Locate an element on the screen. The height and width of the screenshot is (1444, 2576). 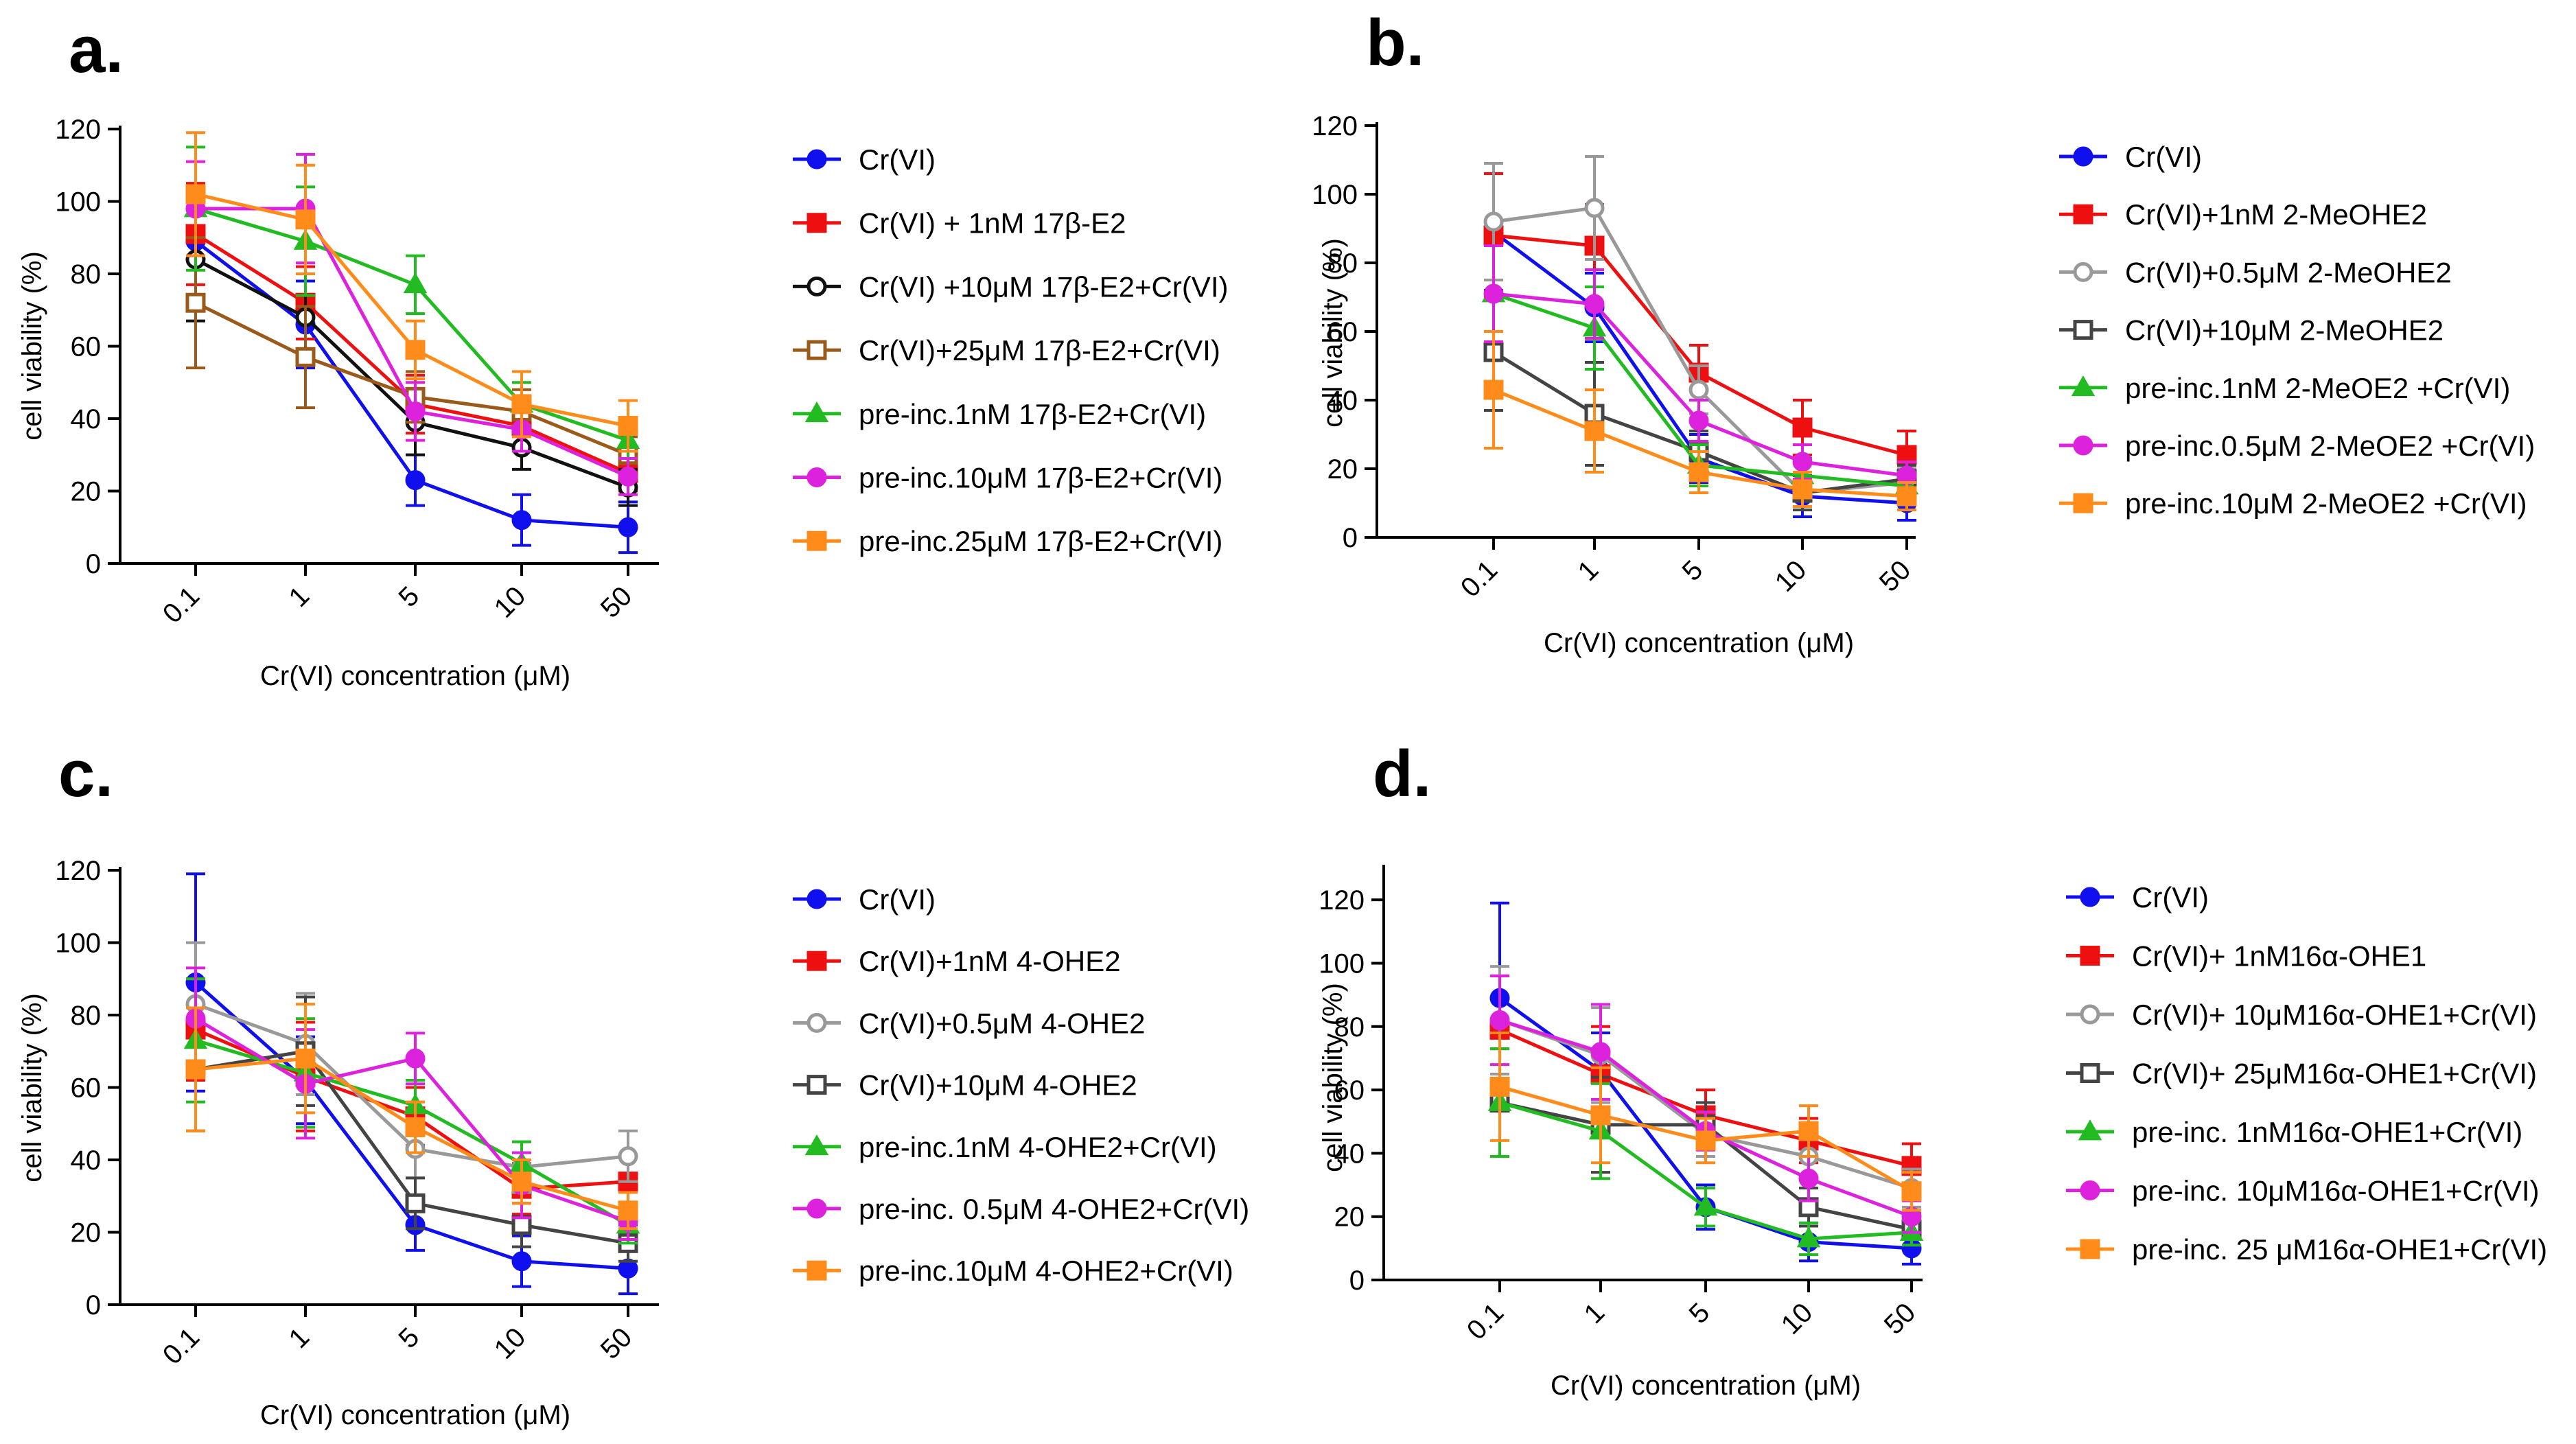
legend-entry: pre-inc.0.5μM 2-MeOE2 +Cr(VI) is located at coordinates (2297, 446).